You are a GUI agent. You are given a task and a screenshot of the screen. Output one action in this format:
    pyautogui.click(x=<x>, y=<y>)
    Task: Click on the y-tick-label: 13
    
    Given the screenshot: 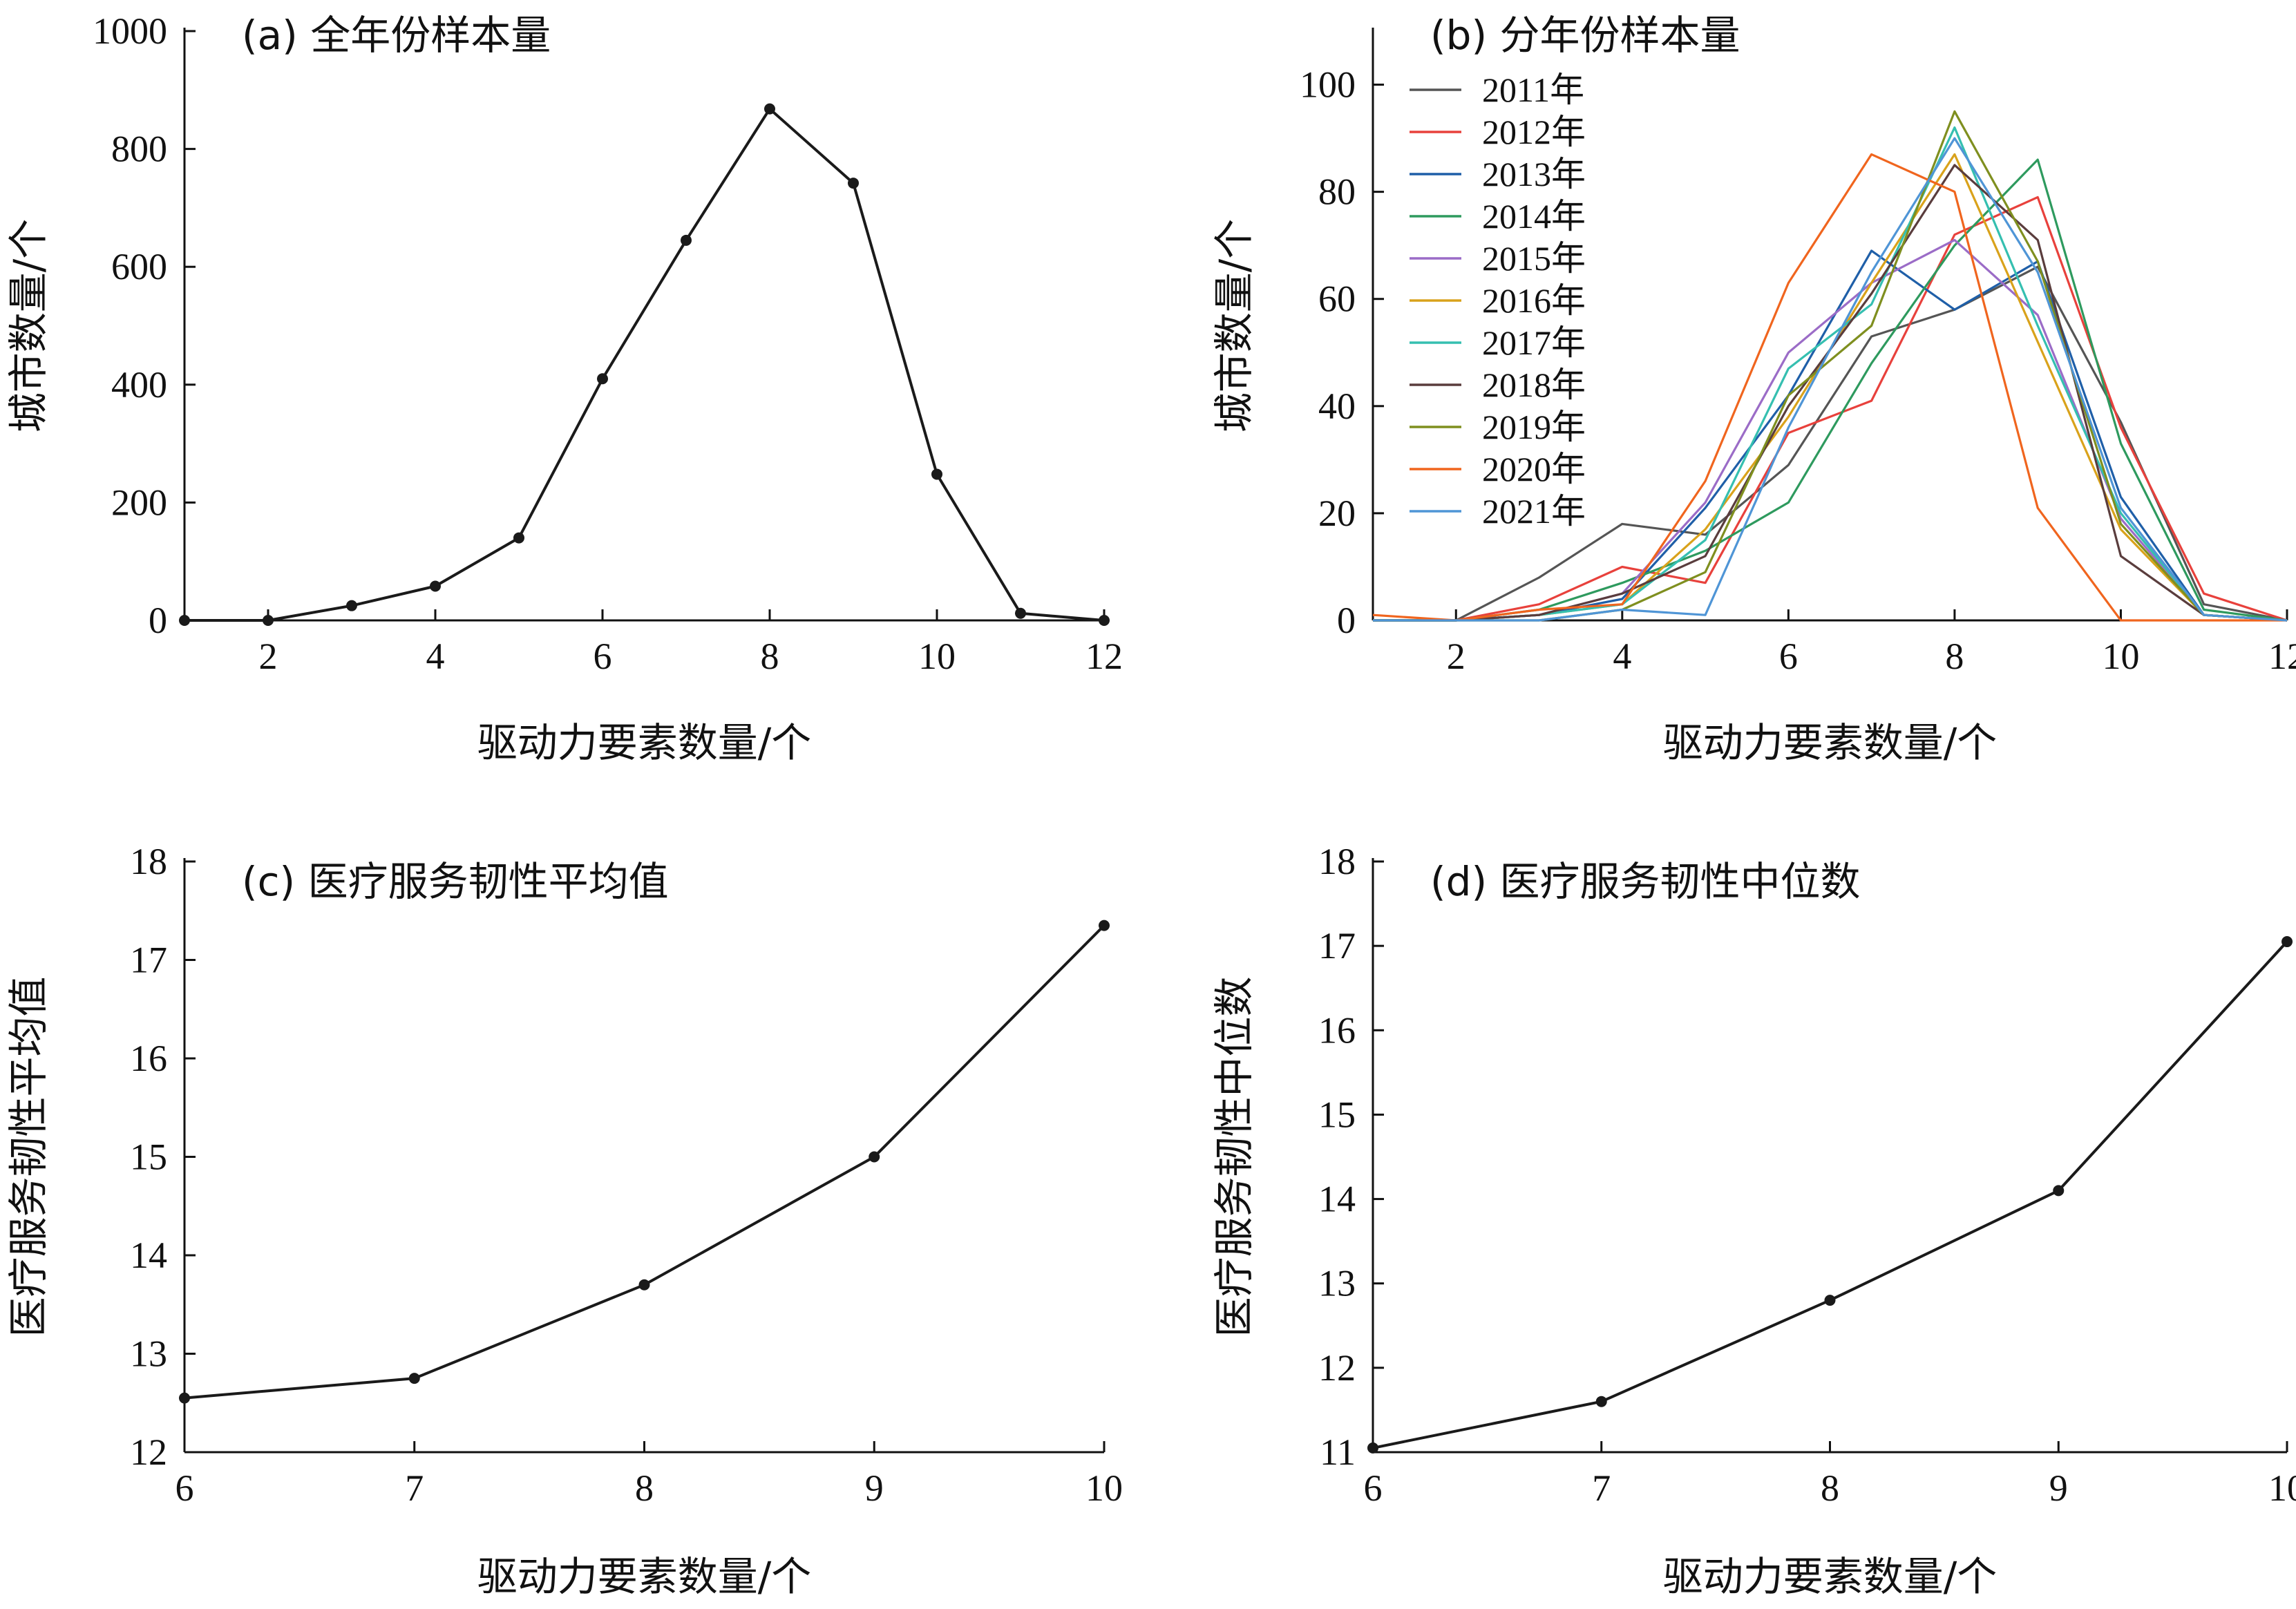 What is the action you would take?
    pyautogui.click(x=148, y=1354)
    